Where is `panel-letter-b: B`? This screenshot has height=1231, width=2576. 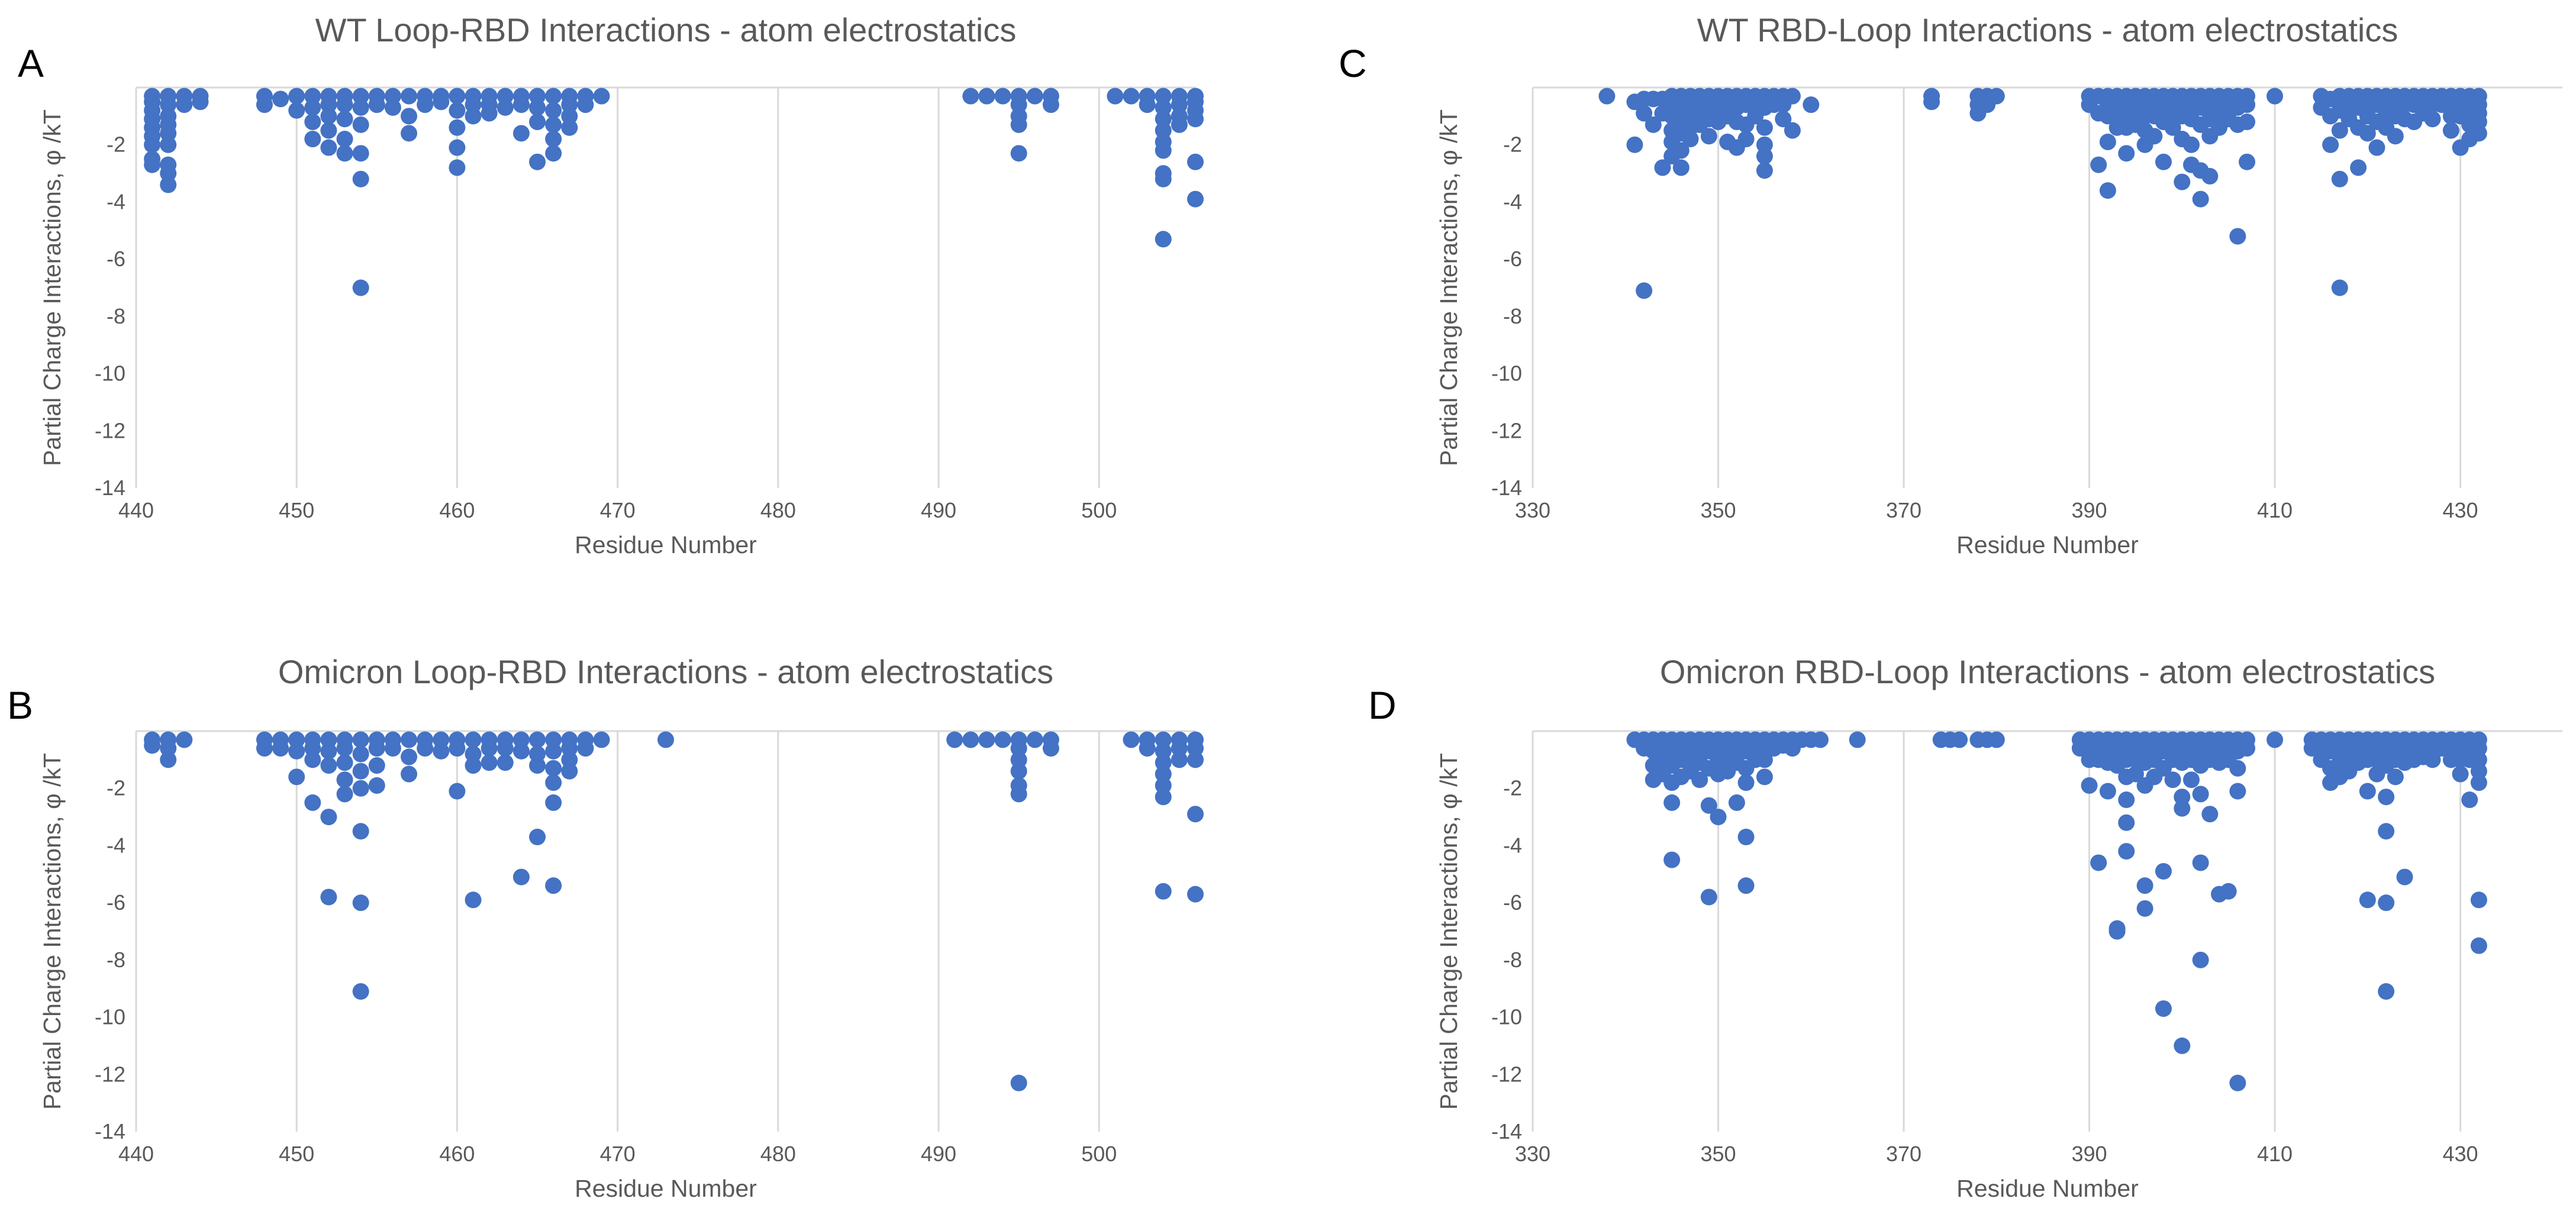 panel-letter-b: B is located at coordinates (20, 705).